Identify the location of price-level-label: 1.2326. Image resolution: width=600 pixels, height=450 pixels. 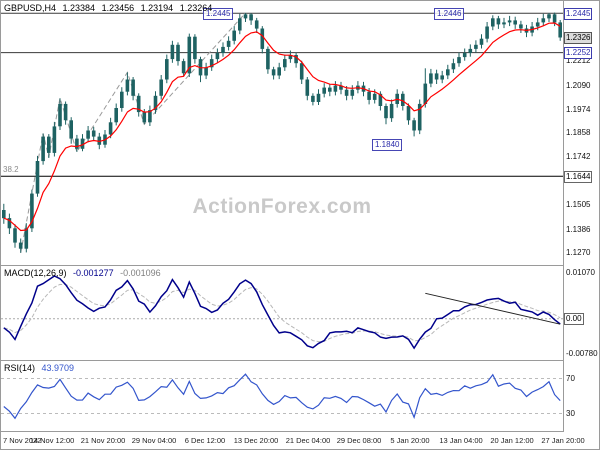
(578, 38).